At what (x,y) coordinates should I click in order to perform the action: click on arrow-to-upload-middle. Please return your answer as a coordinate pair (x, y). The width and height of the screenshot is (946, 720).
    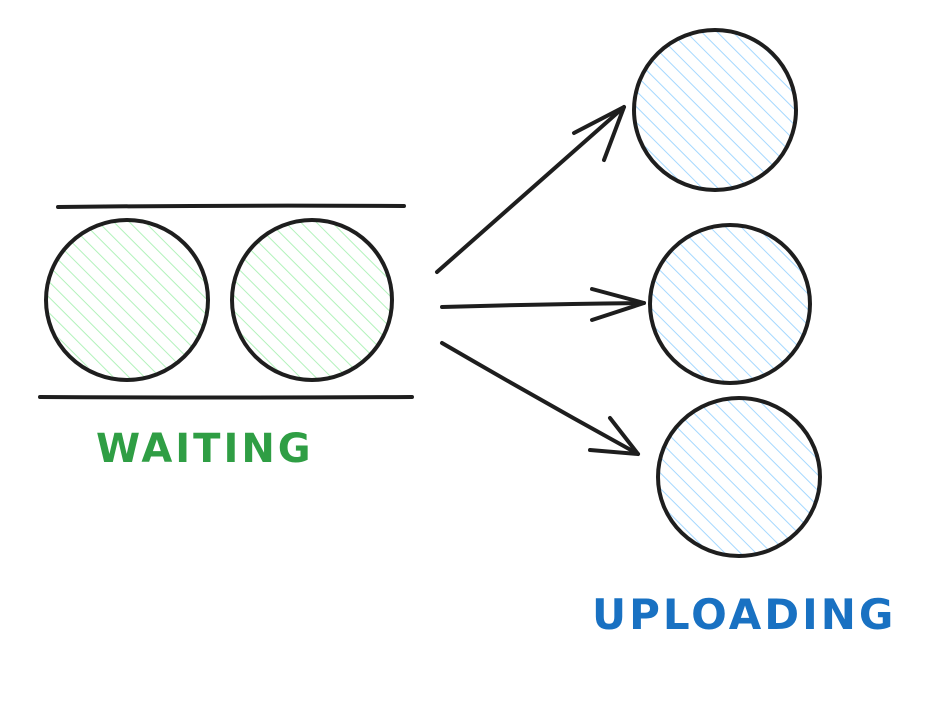
    Looking at the image, I should click on (543, 304).